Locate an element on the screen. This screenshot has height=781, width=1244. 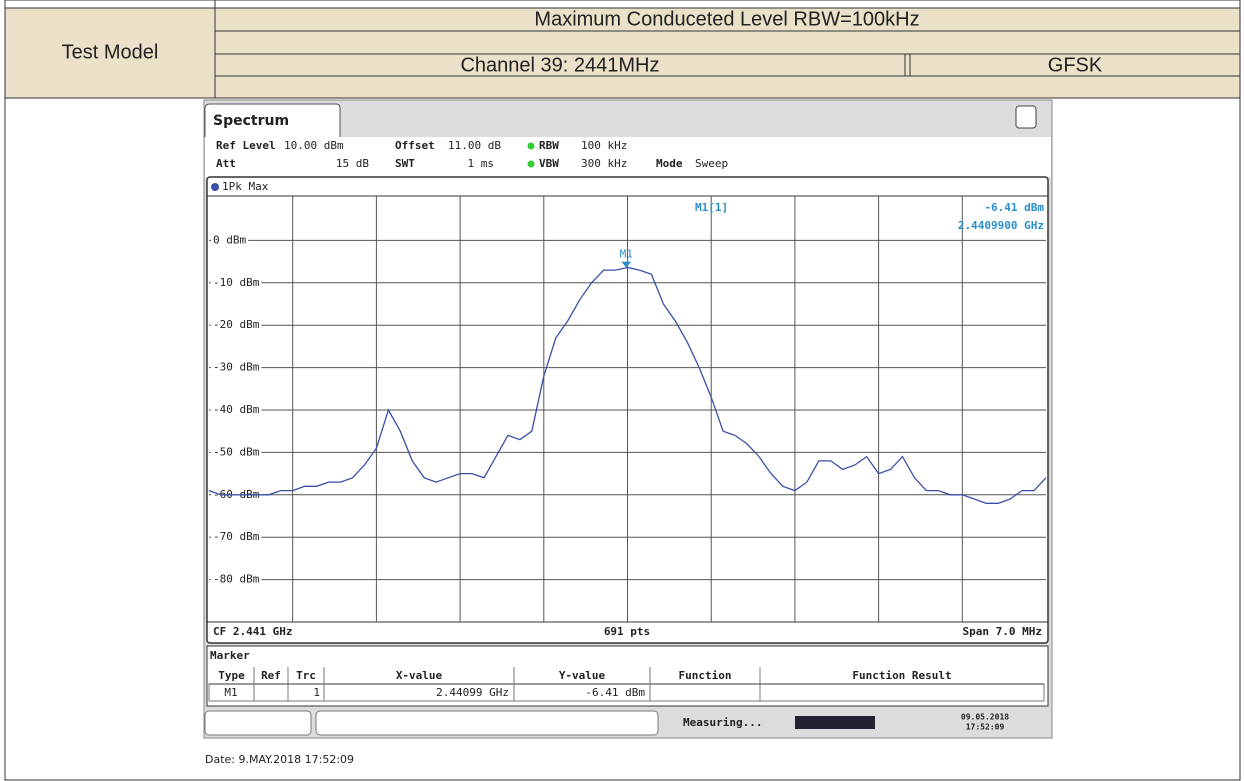
label: RBW is located at coordinates (549, 145).